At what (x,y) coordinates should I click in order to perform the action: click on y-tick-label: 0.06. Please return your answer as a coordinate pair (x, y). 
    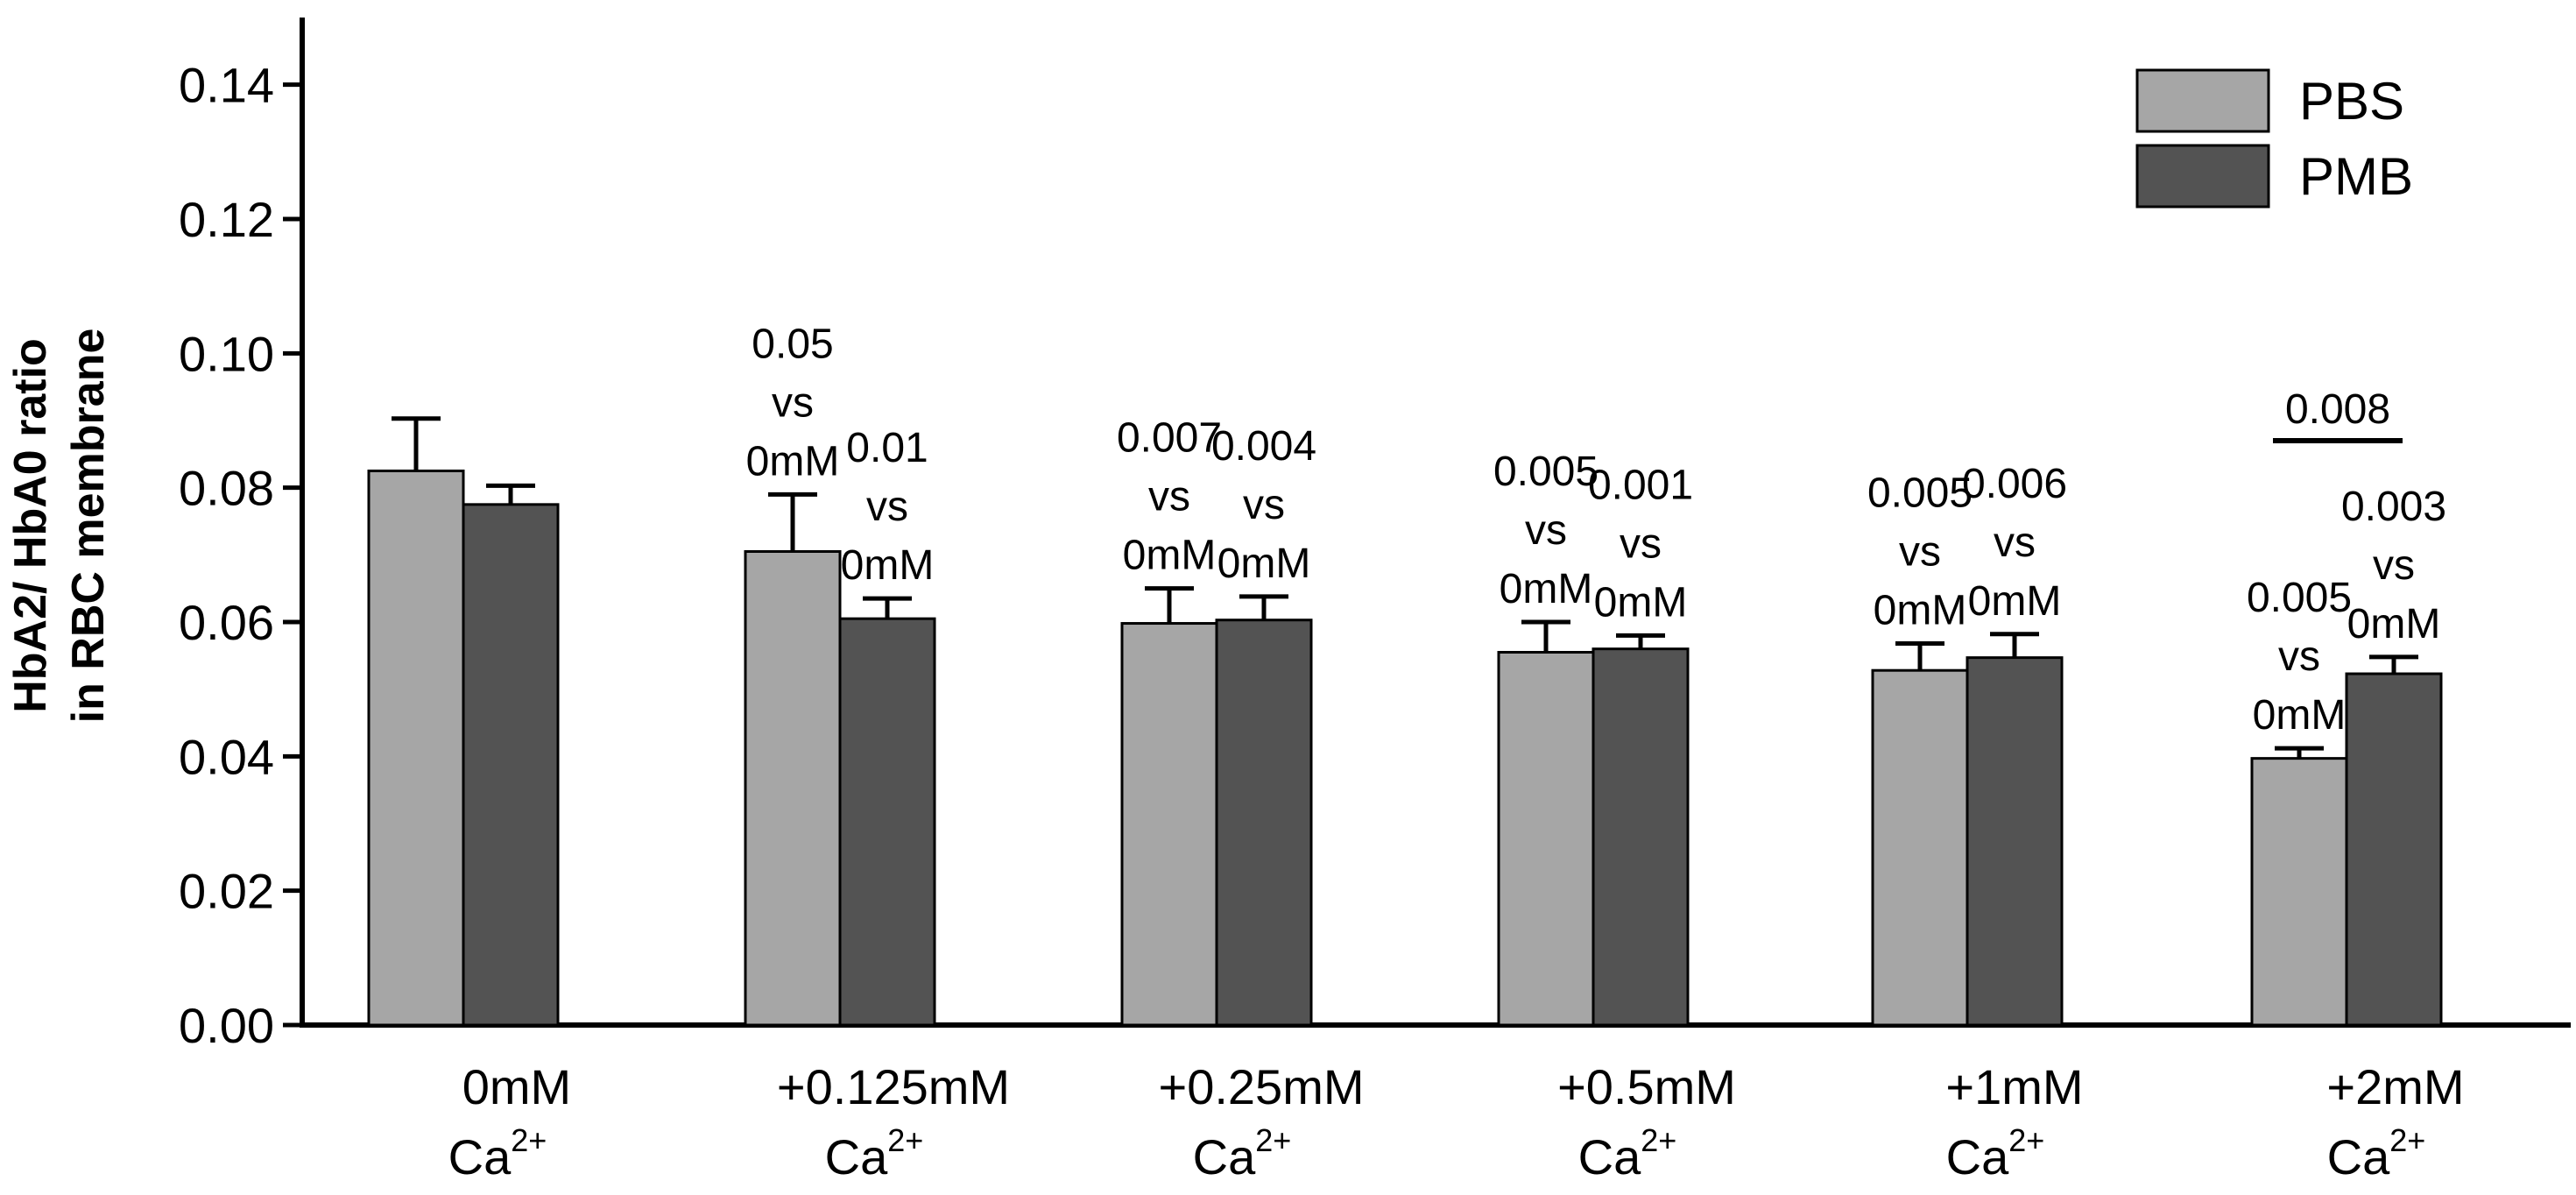
    Looking at the image, I should click on (226, 622).